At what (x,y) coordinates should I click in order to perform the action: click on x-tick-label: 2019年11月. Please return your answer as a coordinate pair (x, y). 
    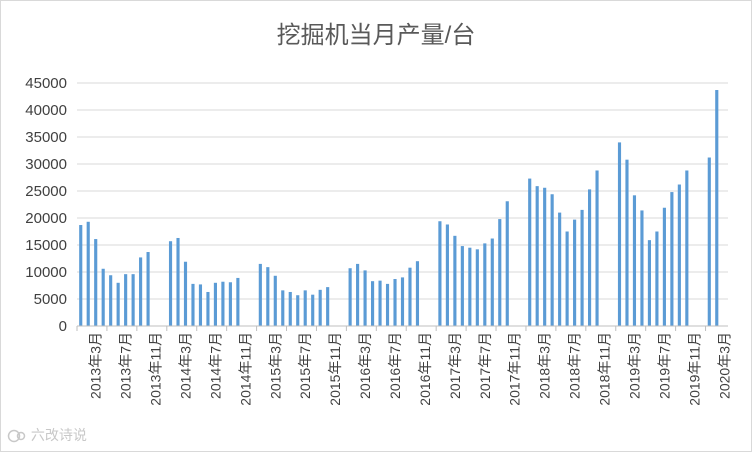
    Looking at the image, I should click on (694, 369).